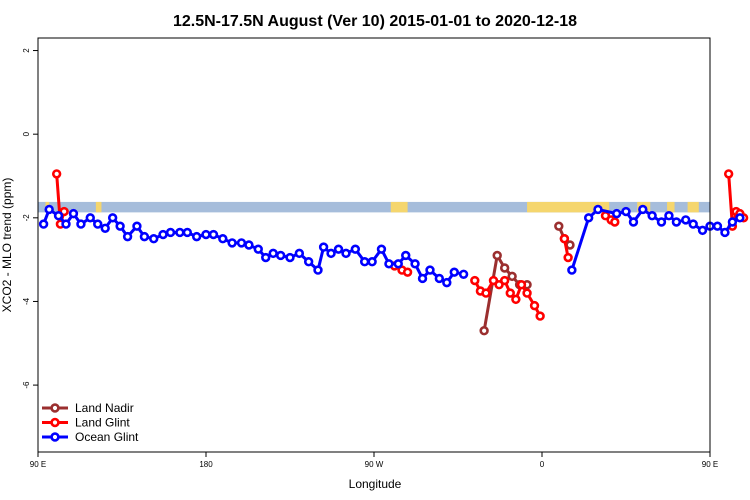 The width and height of the screenshot is (750, 500). Describe the element at coordinates (374, 464) in the screenshot. I see `x-tick-label: 90 W` at that location.